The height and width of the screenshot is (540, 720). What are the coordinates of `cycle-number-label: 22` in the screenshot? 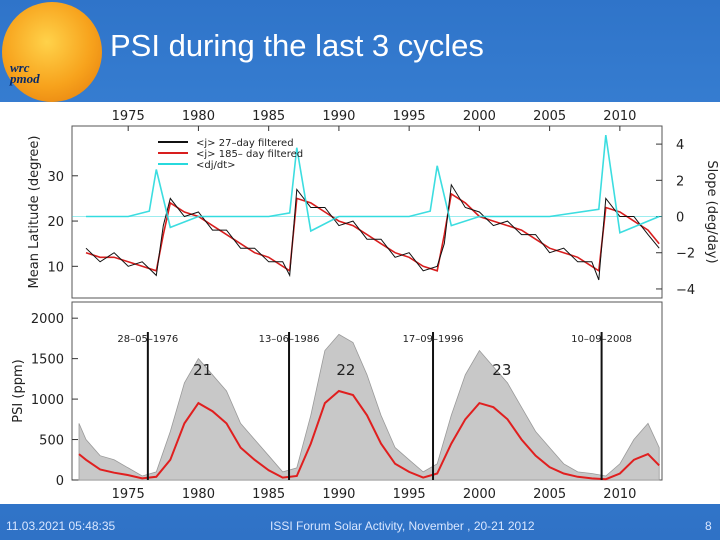 It's located at (345, 370).